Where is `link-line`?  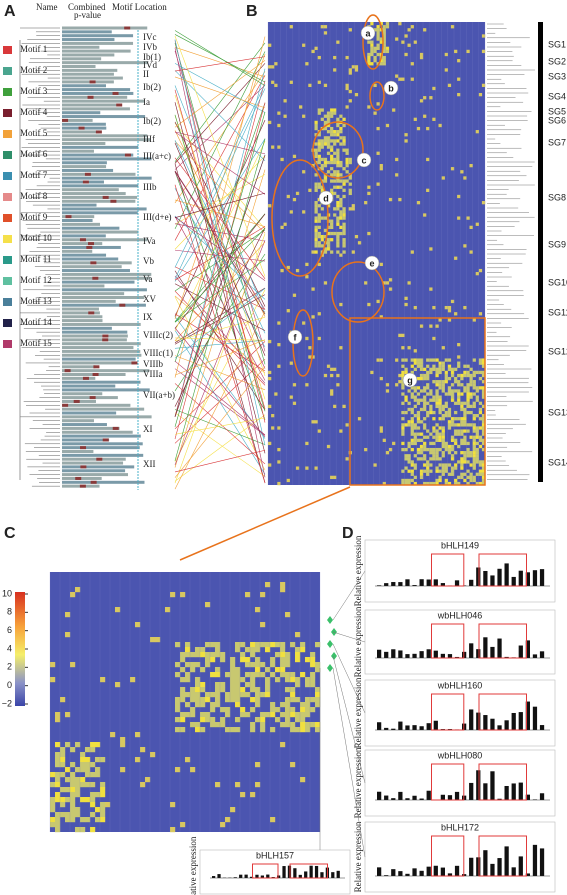
link-line is located at coordinates (220, 58).